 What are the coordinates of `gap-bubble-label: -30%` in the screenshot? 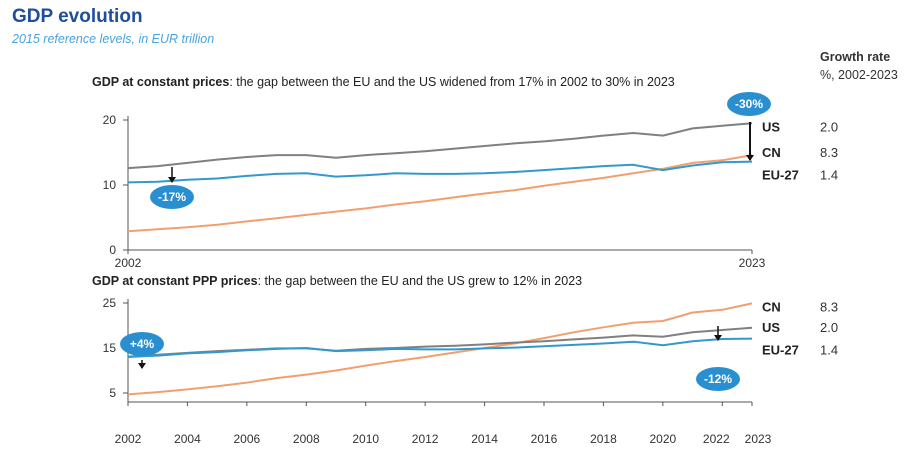 It's located at (749, 104).